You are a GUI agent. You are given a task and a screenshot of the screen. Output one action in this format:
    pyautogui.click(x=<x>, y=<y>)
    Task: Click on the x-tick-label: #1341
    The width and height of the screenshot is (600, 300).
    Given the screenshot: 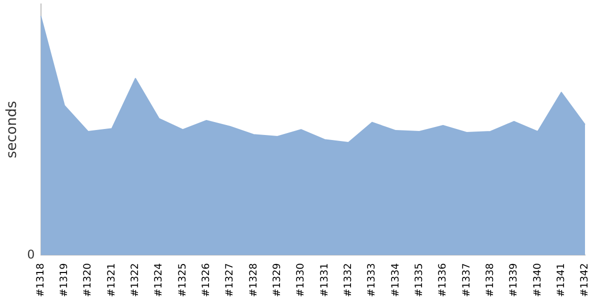 What is the action you would take?
    pyautogui.click(x=561, y=280)
    